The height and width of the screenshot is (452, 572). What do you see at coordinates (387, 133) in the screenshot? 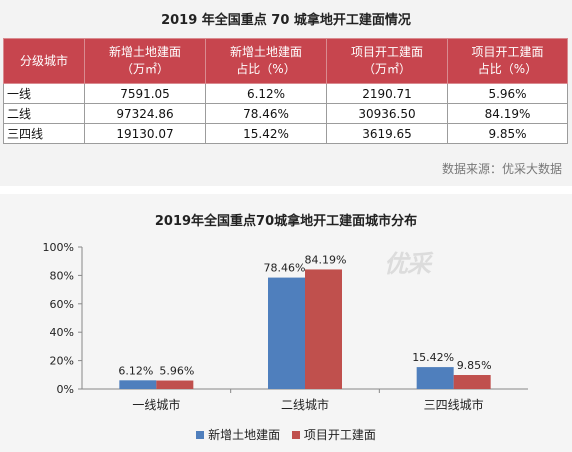
I see `table-cell: 3619.65` at bounding box center [387, 133].